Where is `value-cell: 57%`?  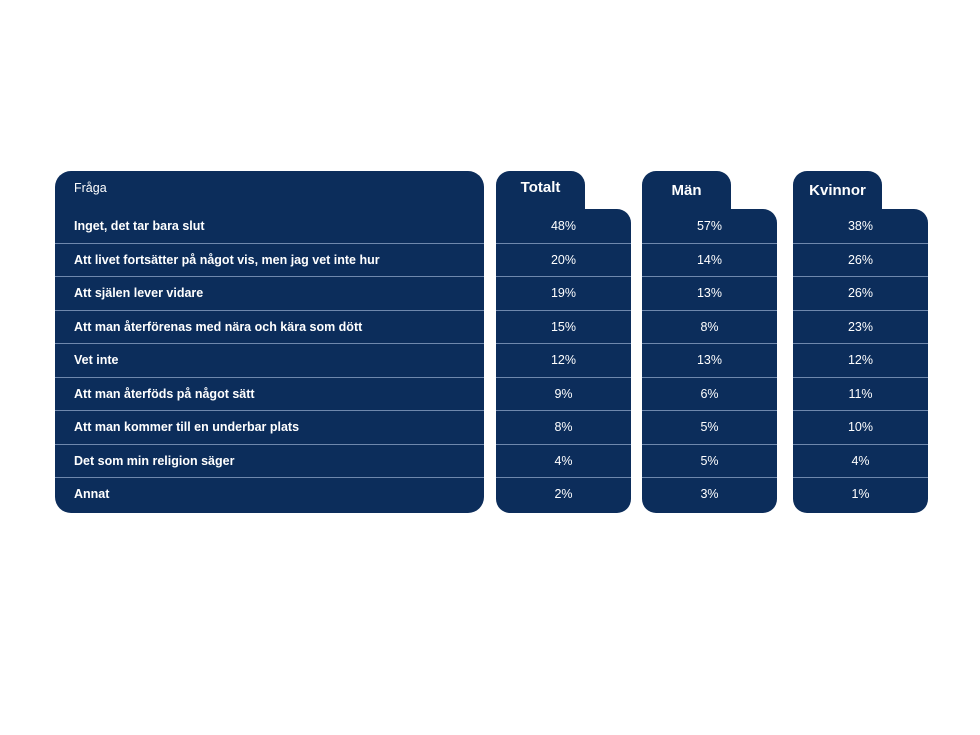
value-cell: 57% is located at coordinates (709, 225).